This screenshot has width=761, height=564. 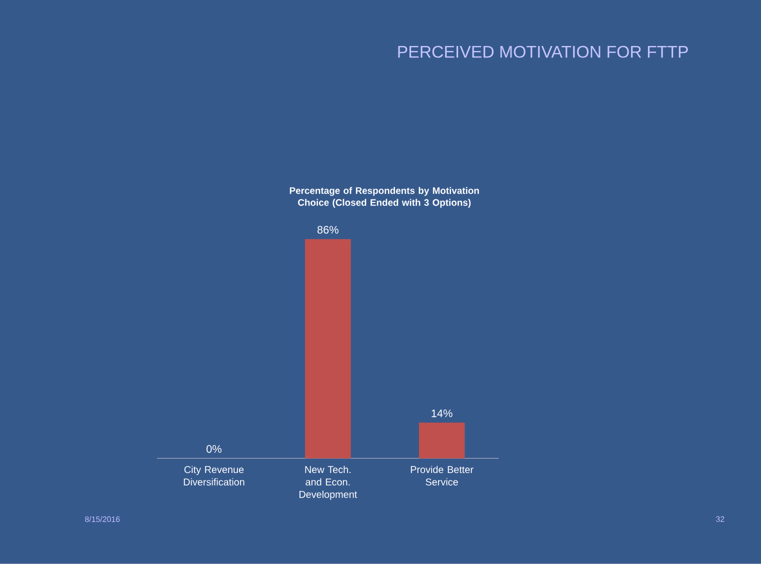 I want to click on x-tick-label: New Tech. and Econ. Development, so click(x=328, y=483).